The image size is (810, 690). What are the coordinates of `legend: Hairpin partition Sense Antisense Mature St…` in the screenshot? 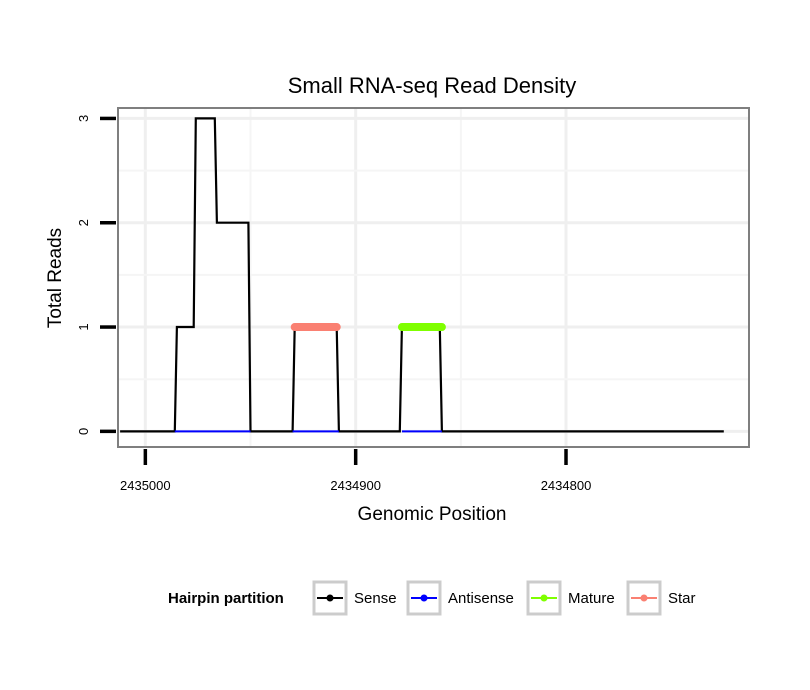 It's located at (432, 598).